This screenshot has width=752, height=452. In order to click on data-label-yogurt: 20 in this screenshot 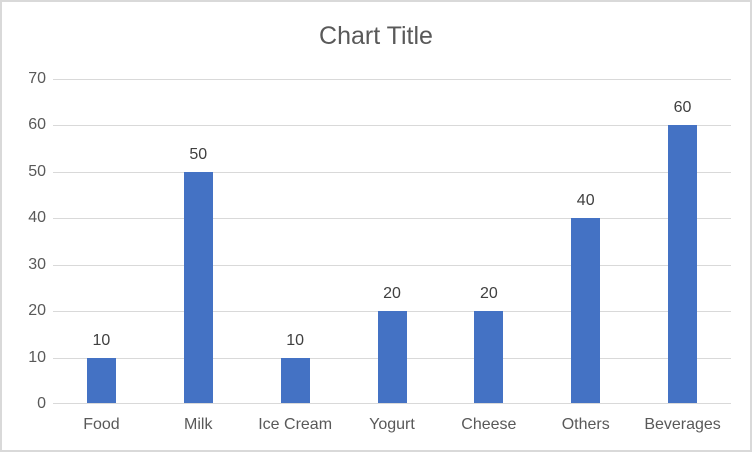, I will do `click(392, 294)`.